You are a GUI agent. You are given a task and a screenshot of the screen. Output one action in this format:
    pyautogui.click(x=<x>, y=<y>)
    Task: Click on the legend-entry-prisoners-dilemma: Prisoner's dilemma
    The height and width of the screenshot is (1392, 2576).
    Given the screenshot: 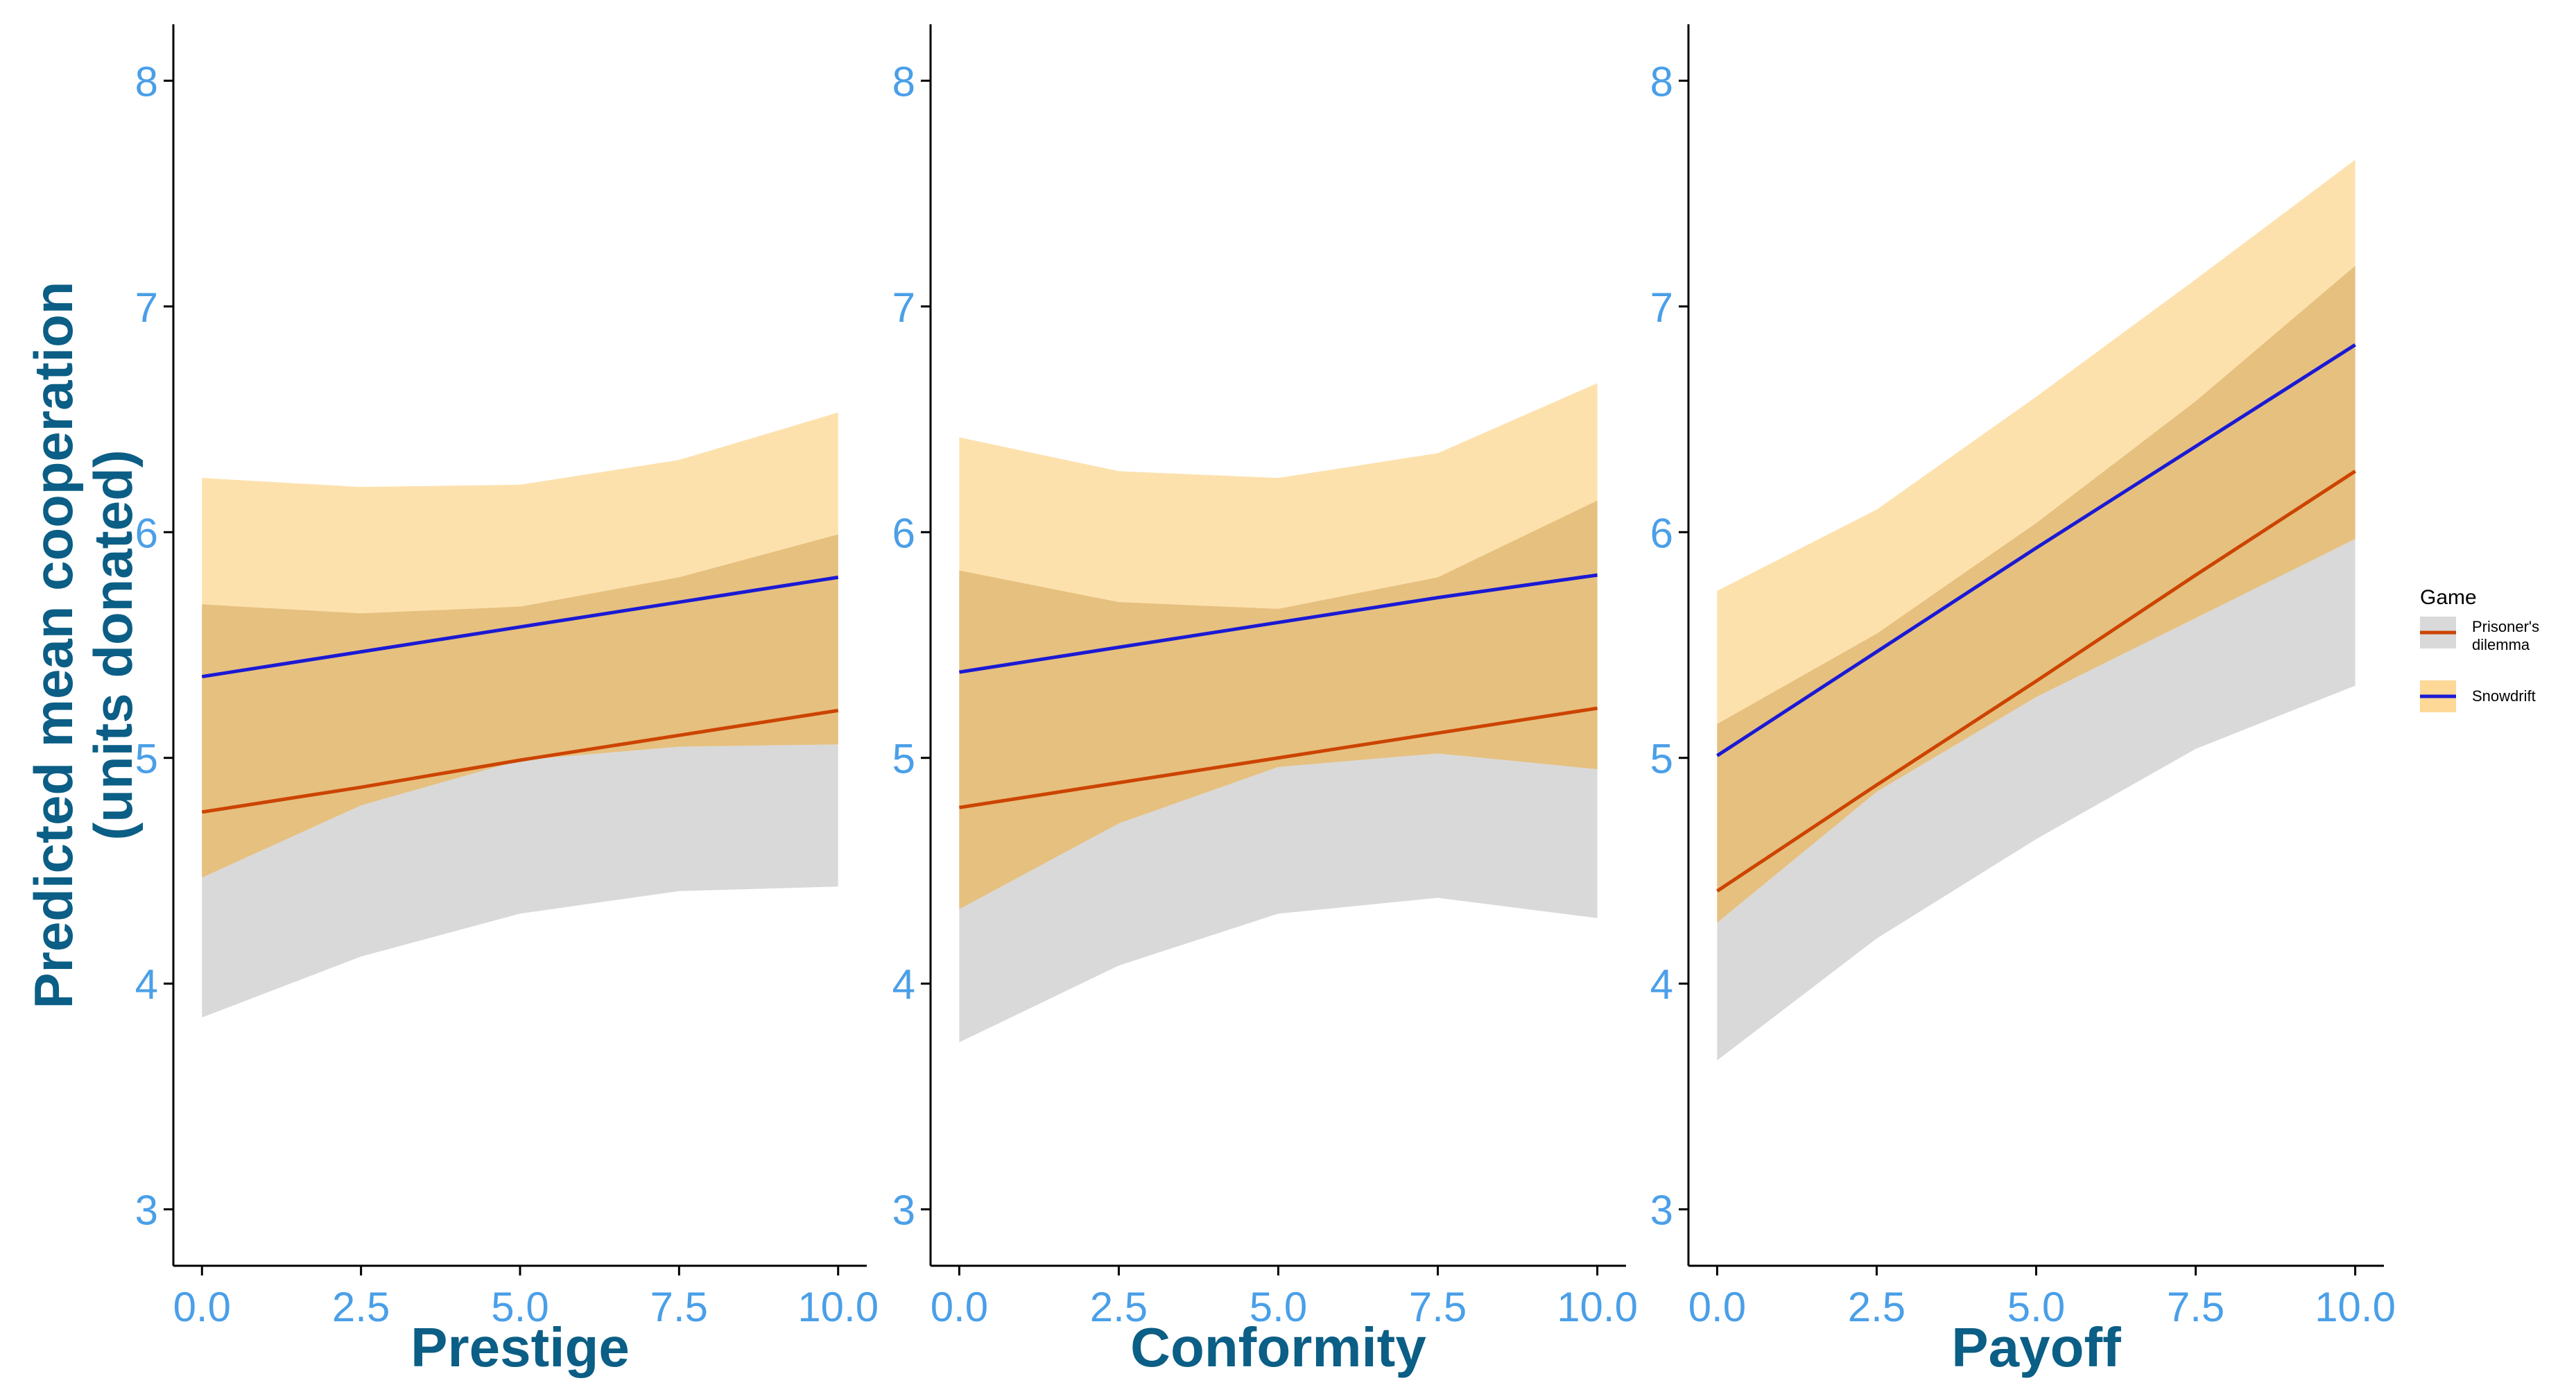 What is the action you would take?
    pyautogui.click(x=2496, y=649)
    